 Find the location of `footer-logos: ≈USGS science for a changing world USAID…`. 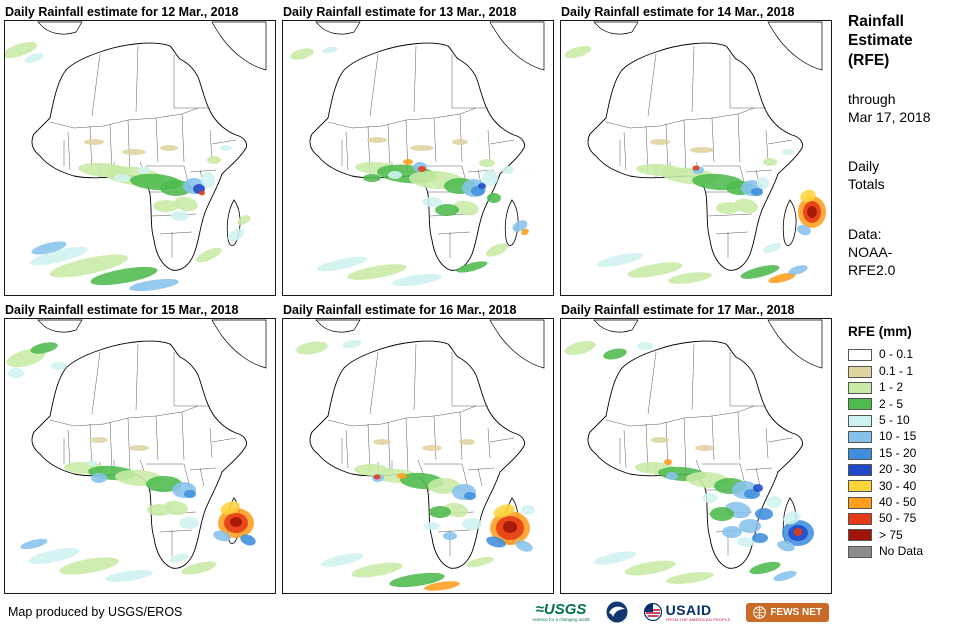

footer-logos: ≈USGS science for a changing world USAID… is located at coordinates (681, 612).